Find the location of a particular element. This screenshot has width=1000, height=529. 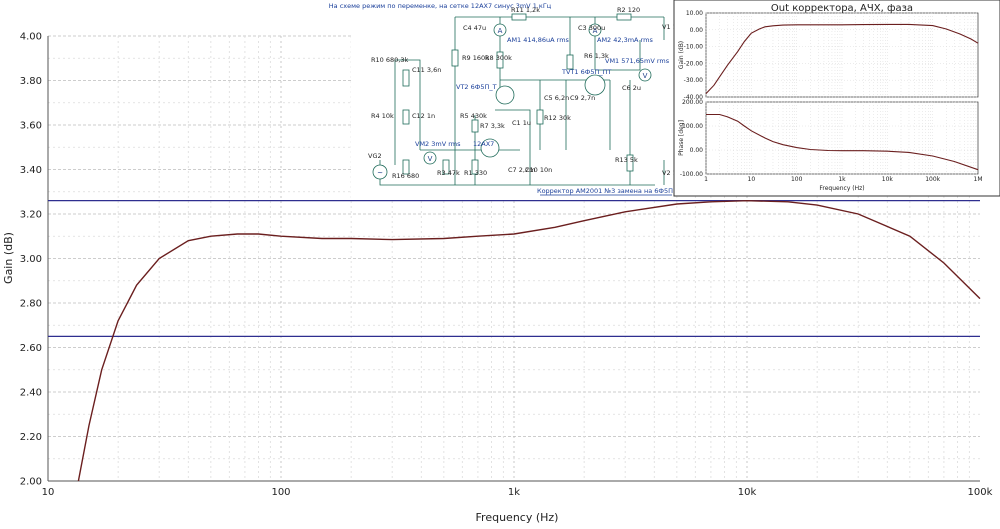

inset-gain-axis-title: Gain (dB) is located at coordinates (681, 55).